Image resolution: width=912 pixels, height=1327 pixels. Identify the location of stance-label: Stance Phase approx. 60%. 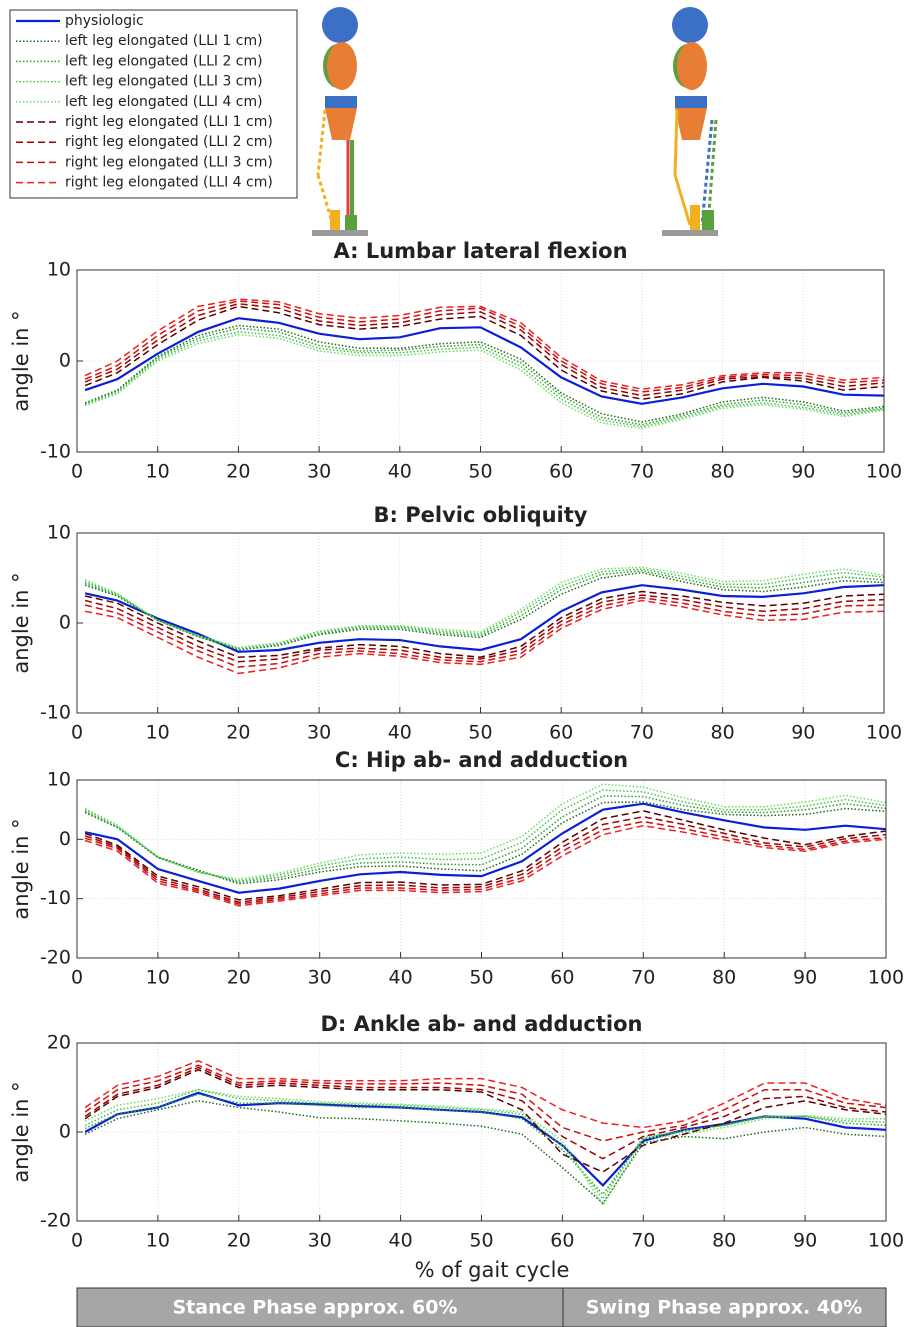
(315, 1308).